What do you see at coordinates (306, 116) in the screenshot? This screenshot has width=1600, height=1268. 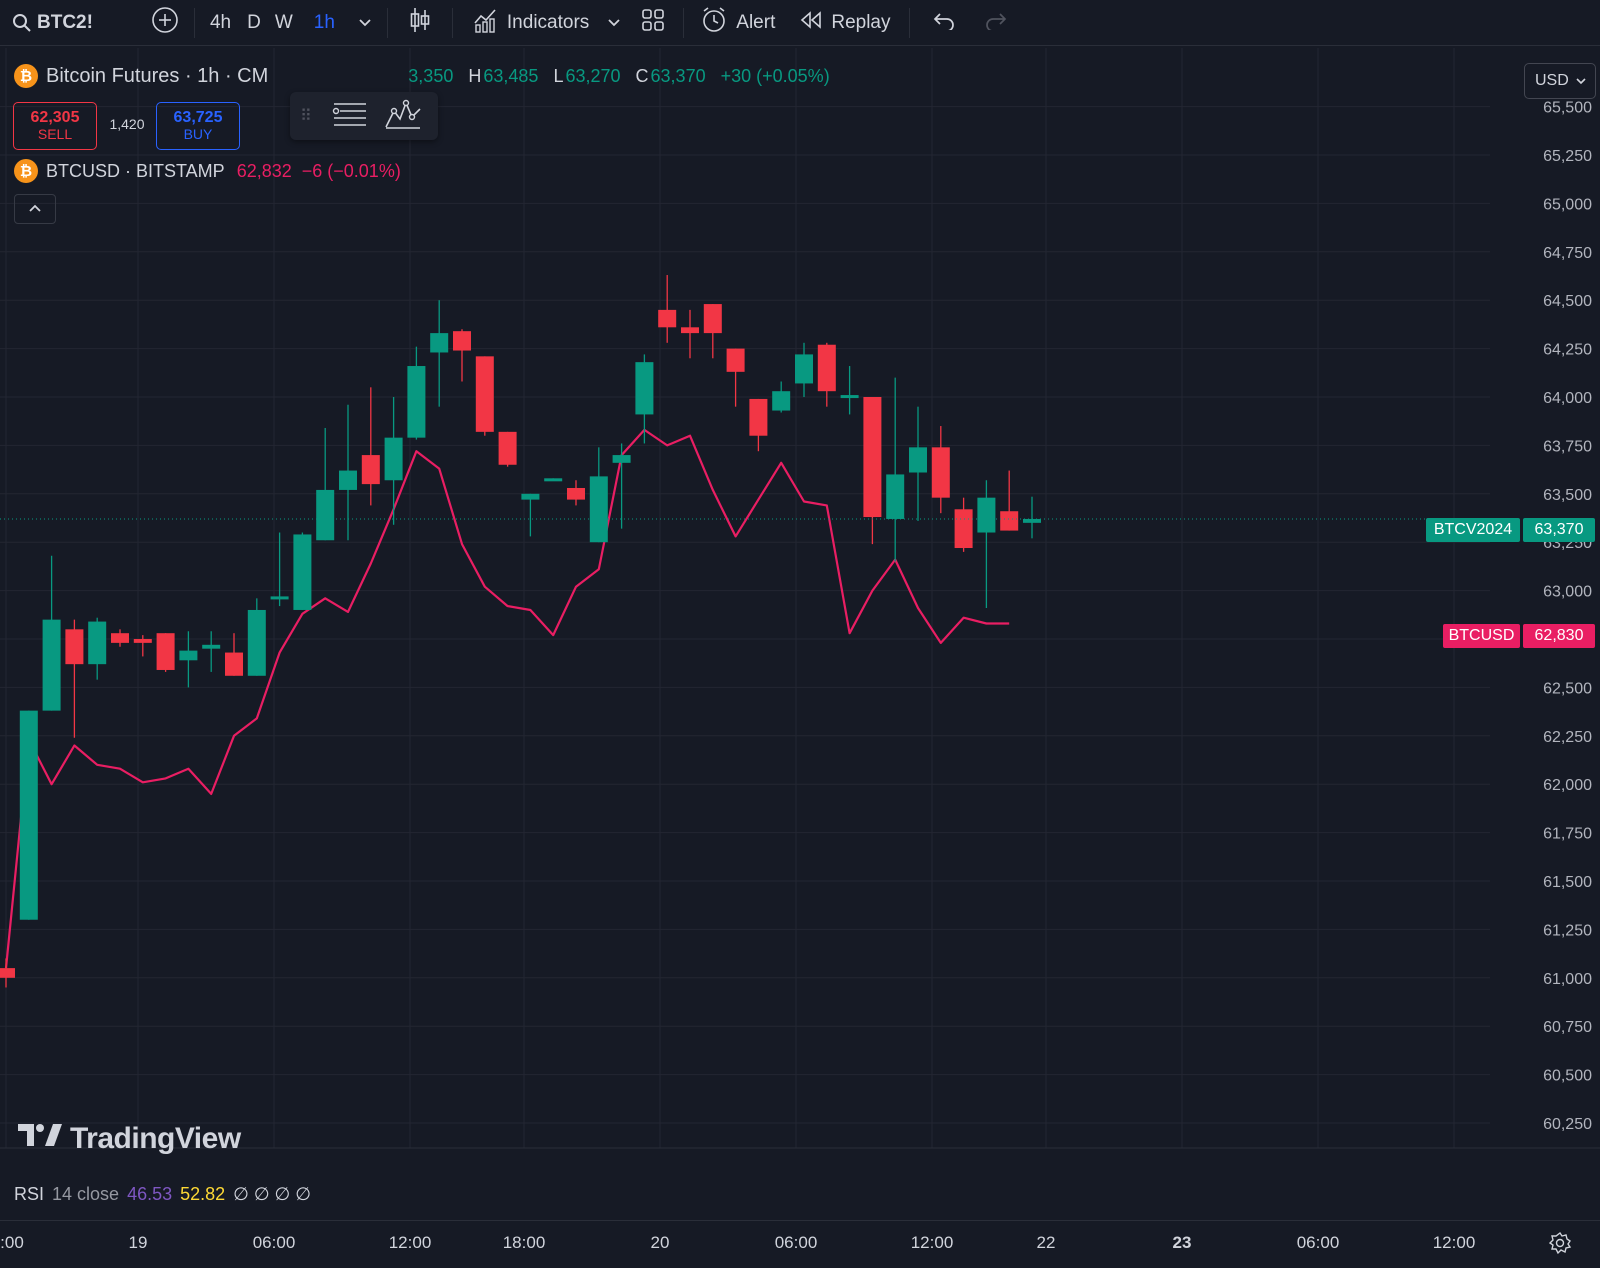 I see `drag-handle-icon: ⠿` at bounding box center [306, 116].